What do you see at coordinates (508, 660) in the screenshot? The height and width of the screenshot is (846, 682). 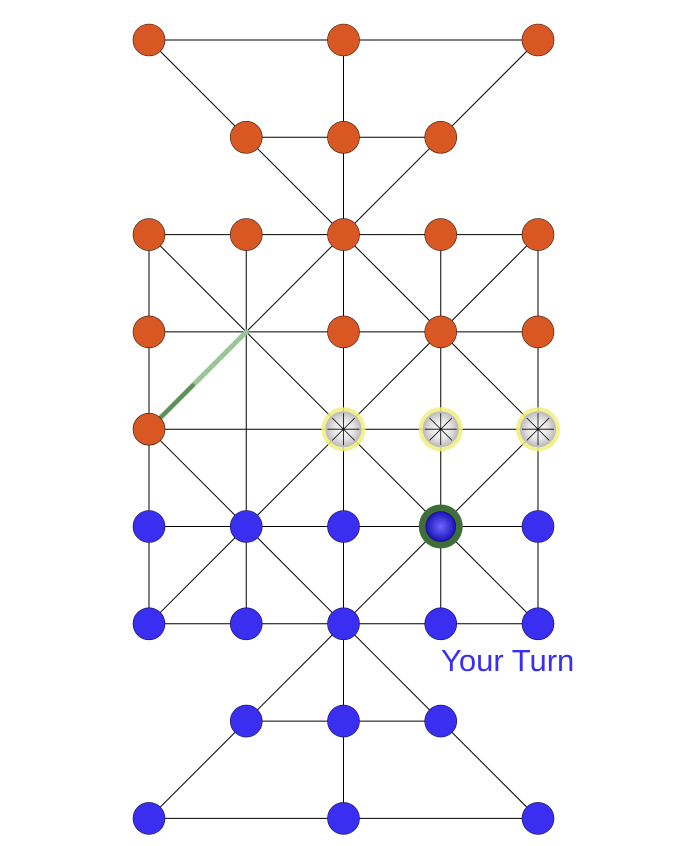 I see `turn-indicator: Your Turn` at bounding box center [508, 660].